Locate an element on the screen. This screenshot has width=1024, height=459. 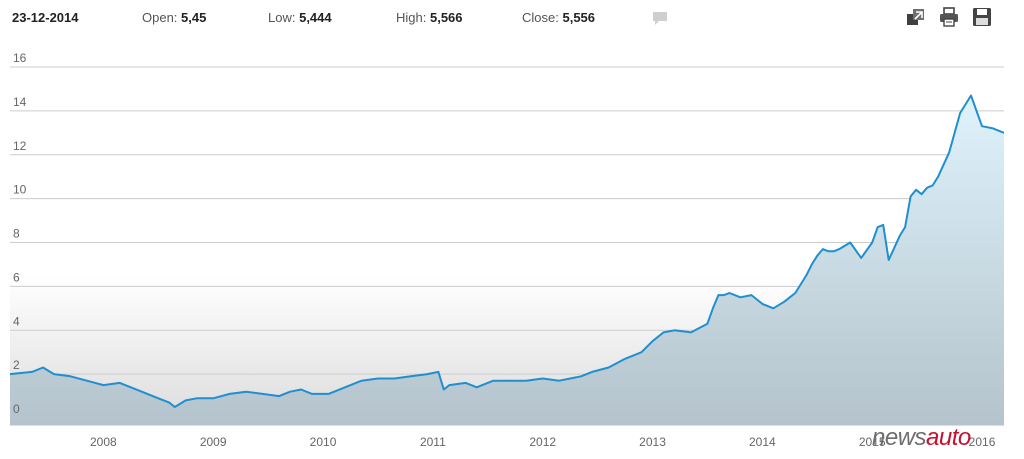
x-tick-label-2010: 2010 is located at coordinates (323, 442).